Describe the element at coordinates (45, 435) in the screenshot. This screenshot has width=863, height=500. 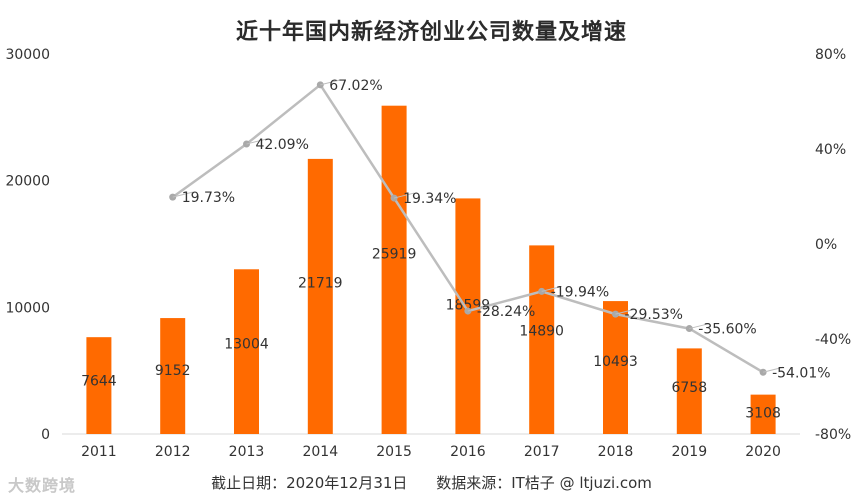
I see `y-left-tick-label: 0` at that location.